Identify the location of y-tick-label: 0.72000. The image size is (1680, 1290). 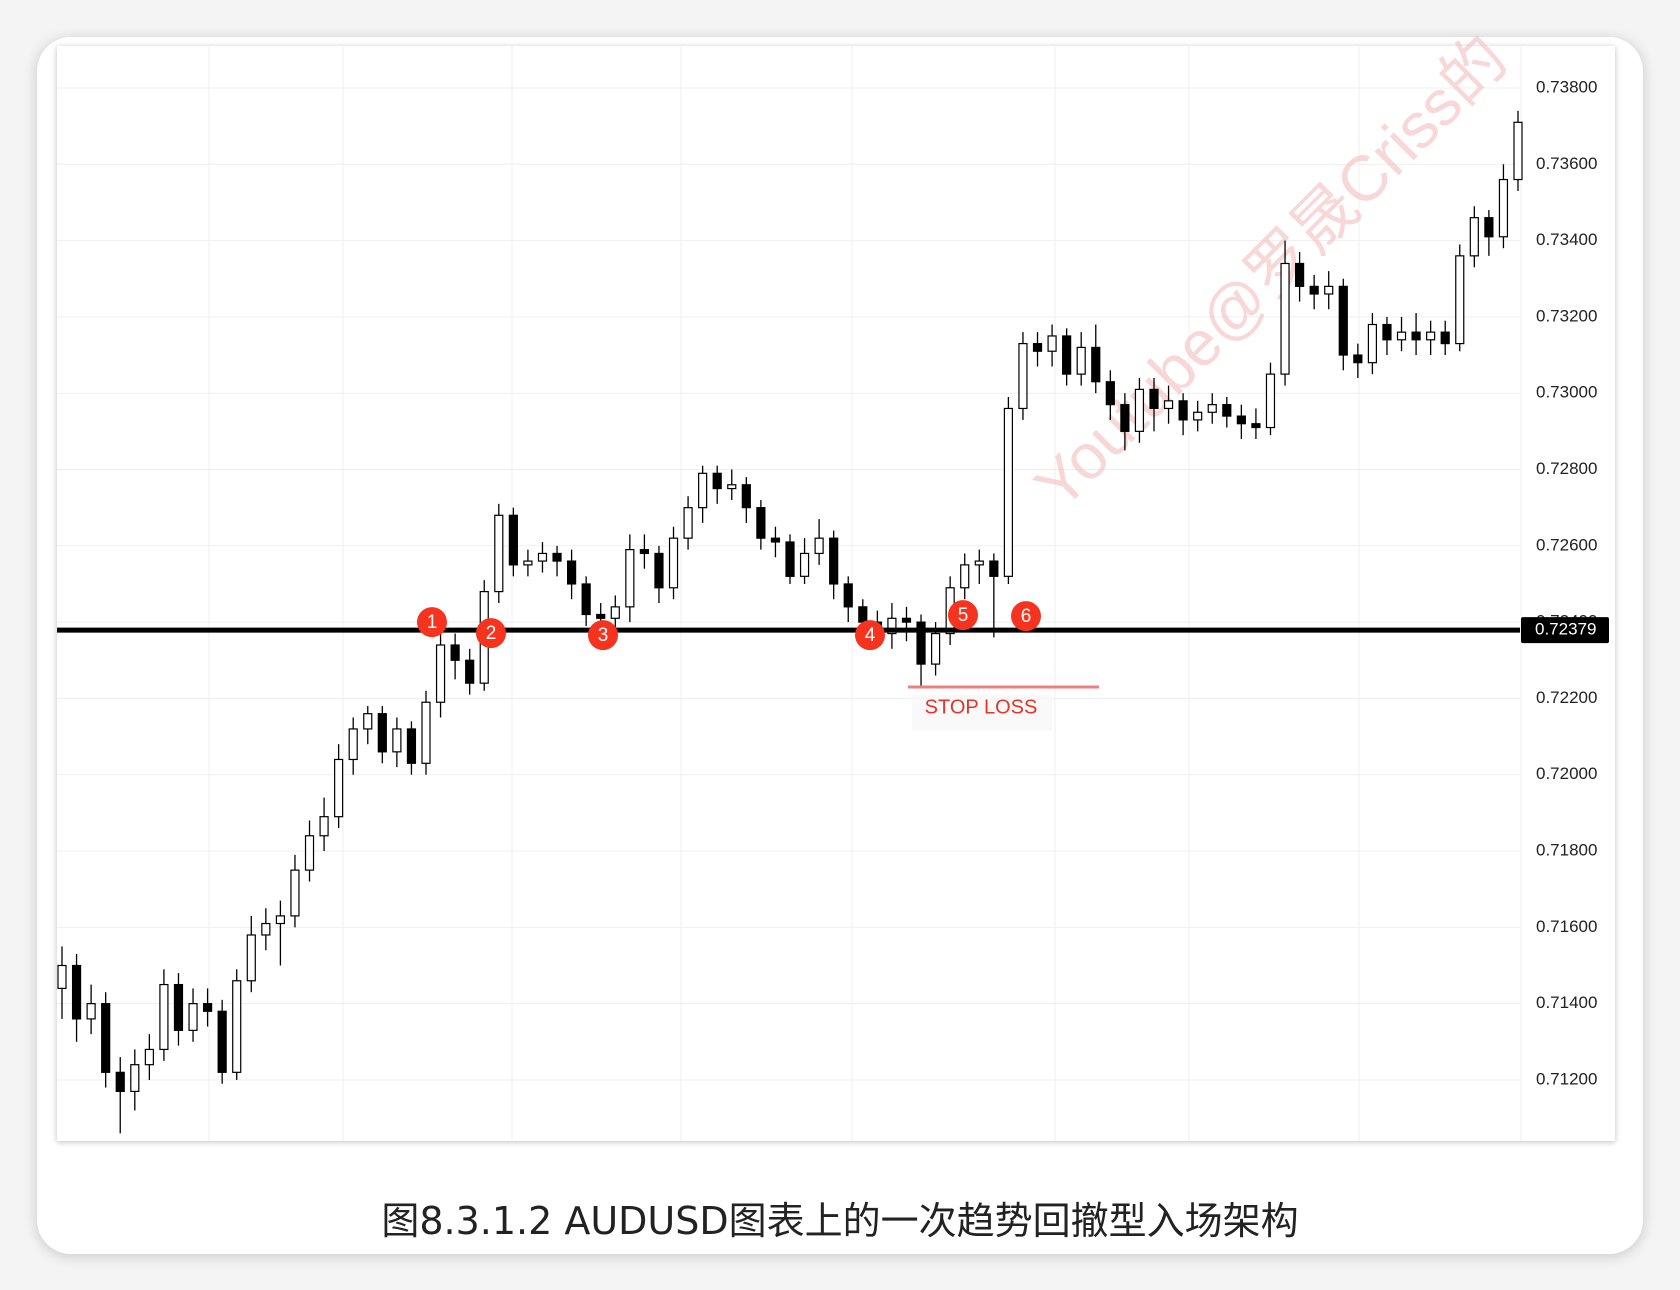
(1566, 773).